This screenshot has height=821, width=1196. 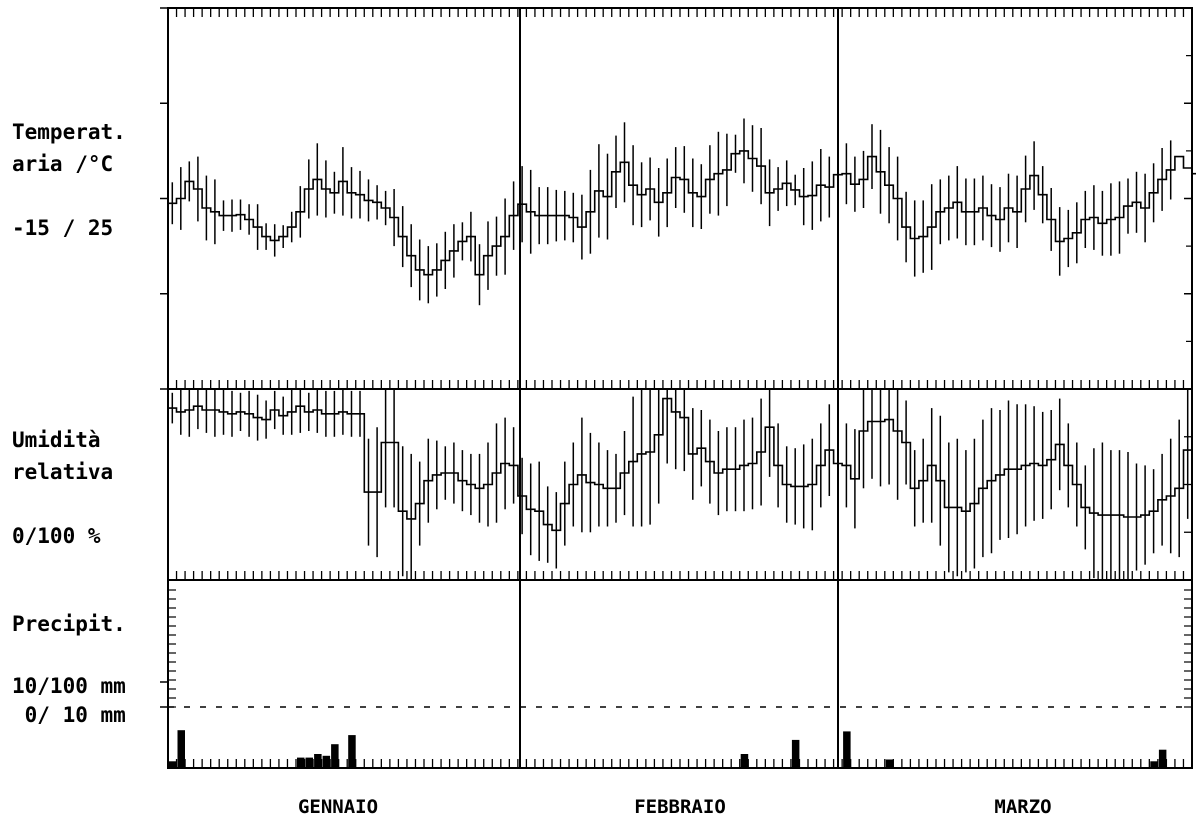 I want to click on temp-label-line1: Temperat., so click(x=69, y=132).